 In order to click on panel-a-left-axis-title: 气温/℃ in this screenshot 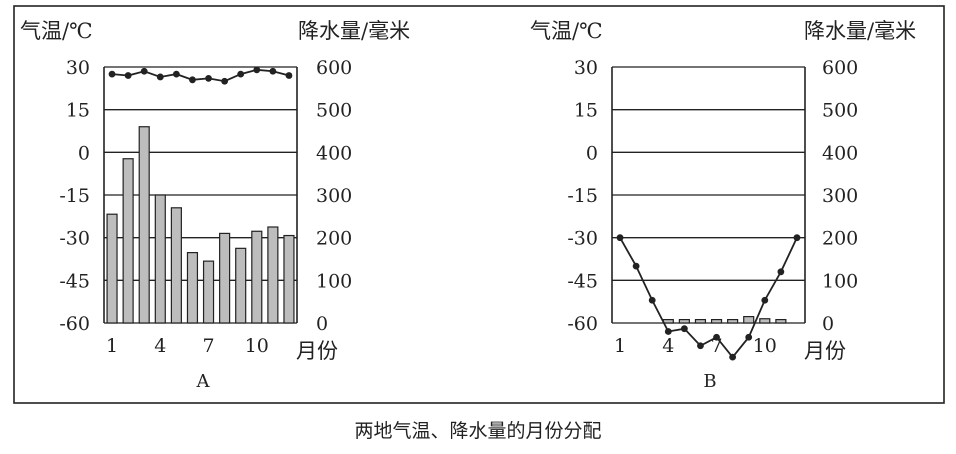, I will do `click(56, 31)`.